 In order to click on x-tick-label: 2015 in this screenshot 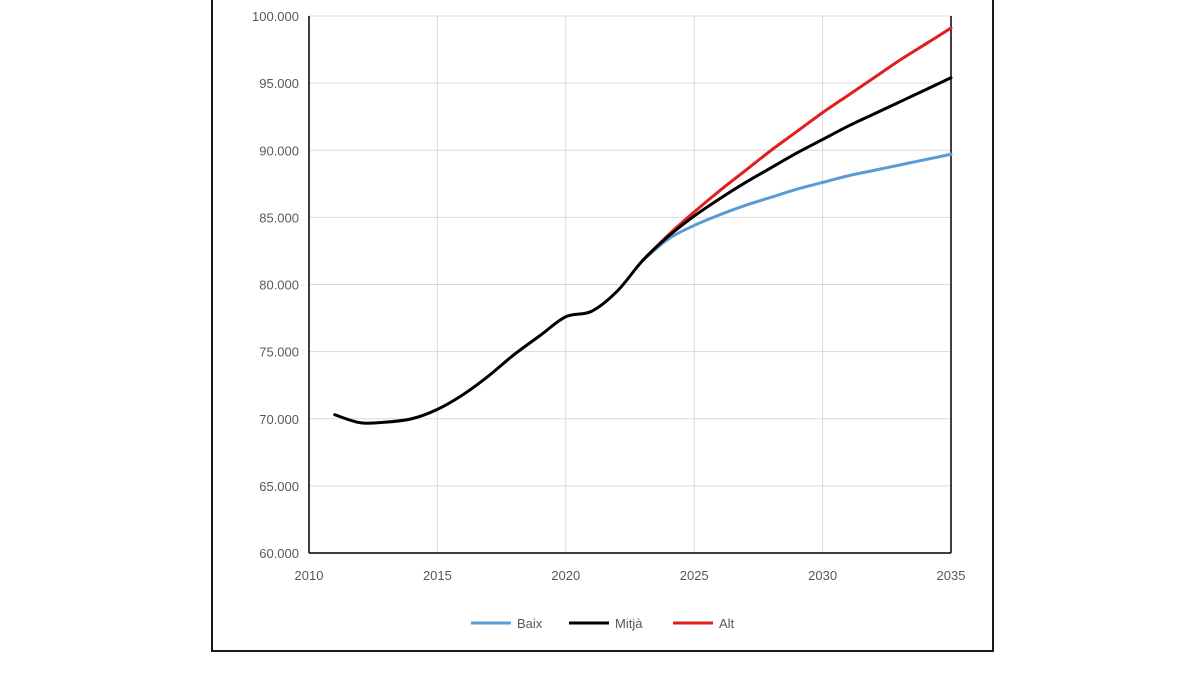, I will do `click(437, 575)`.